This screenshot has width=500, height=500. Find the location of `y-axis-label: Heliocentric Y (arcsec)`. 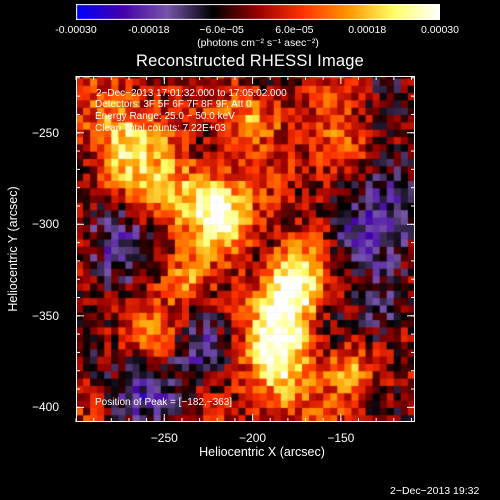

y-axis-label: Heliocentric Y (arcsec) is located at coordinates (13, 249).